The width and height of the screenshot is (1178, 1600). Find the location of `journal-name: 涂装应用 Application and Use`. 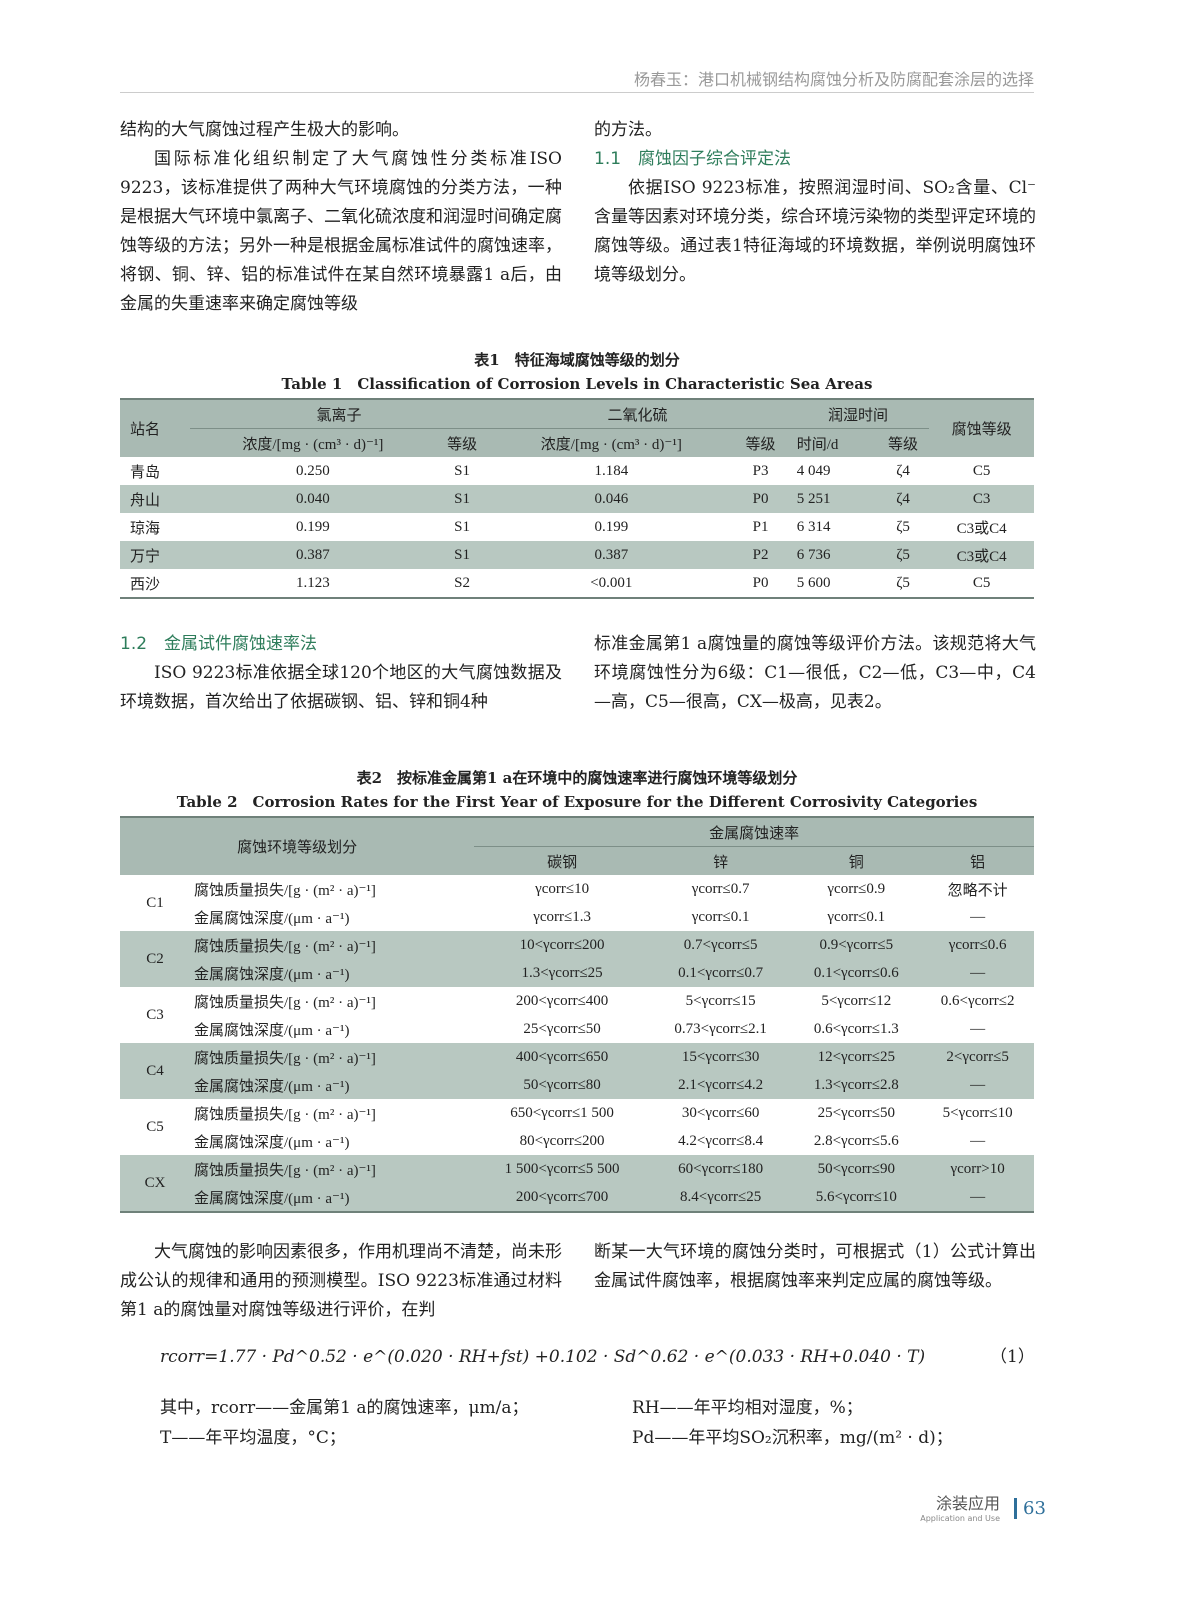

journal-name: 涂装应用 Application and Use is located at coordinates (960, 1506).